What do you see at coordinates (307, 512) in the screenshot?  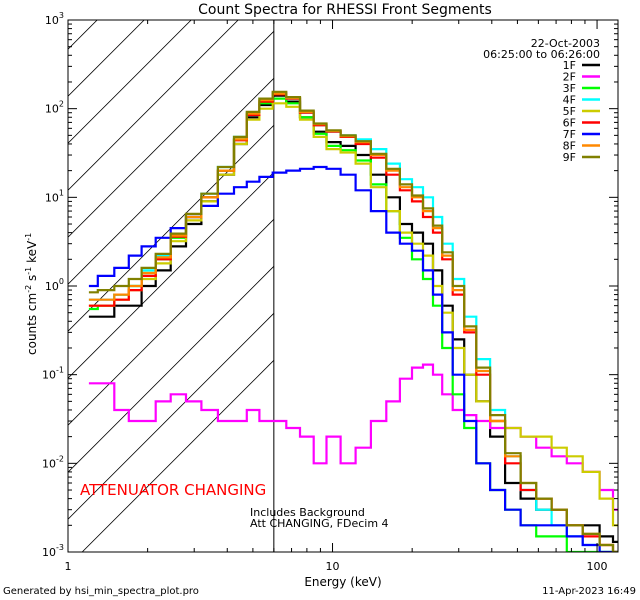 I see `note-background: Includes Background` at bounding box center [307, 512].